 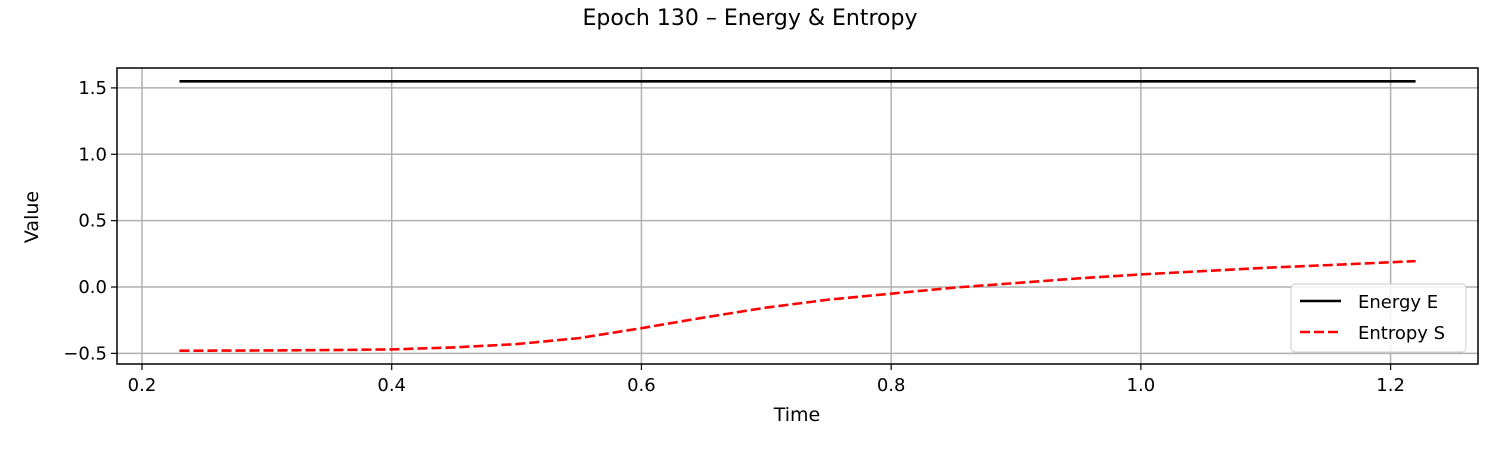 I want to click on y-axis-label: Value, so click(x=32, y=217).